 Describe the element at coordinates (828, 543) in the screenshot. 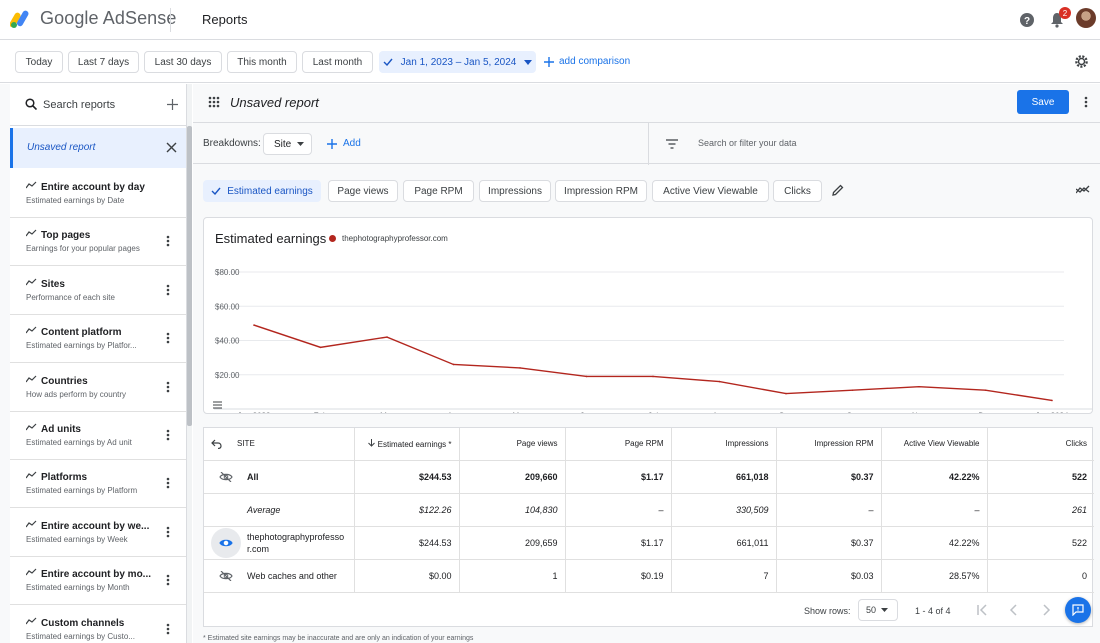

I see `metric-cell: $0.37` at that location.